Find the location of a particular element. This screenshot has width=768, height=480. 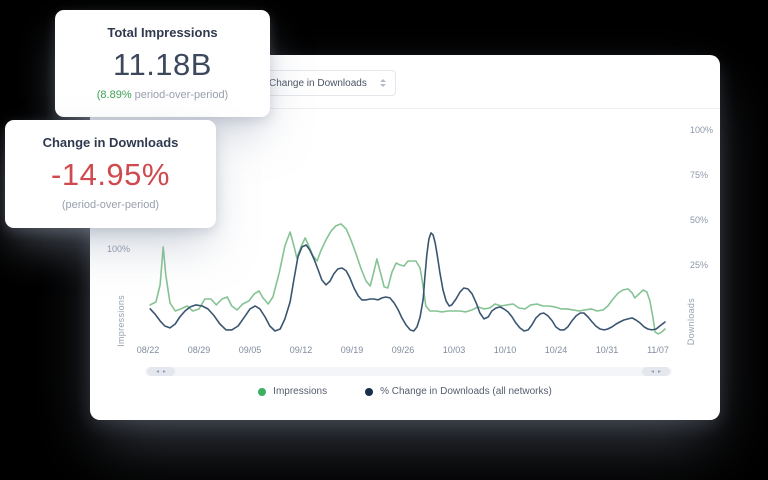

metric-dropdown: Change in Downloads is located at coordinates (327, 83).